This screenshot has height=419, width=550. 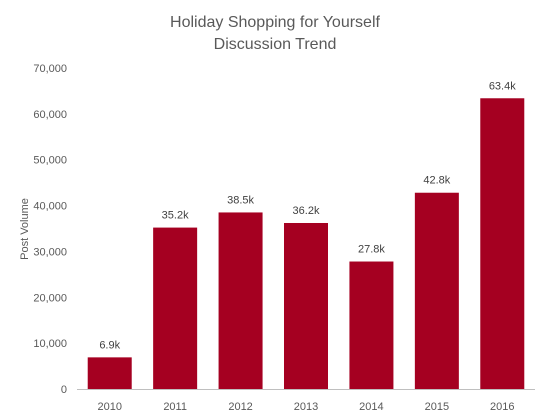 What do you see at coordinates (175, 407) in the screenshot?
I see `x-tick-label: 2011` at bounding box center [175, 407].